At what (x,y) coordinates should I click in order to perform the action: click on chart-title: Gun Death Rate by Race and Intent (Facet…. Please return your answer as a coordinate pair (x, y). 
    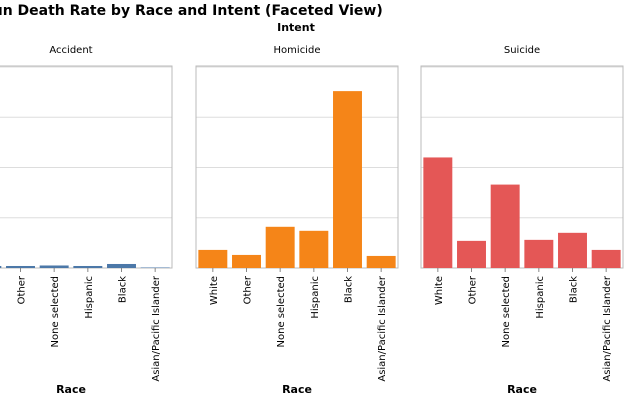
    Looking at the image, I should click on (191, 11).